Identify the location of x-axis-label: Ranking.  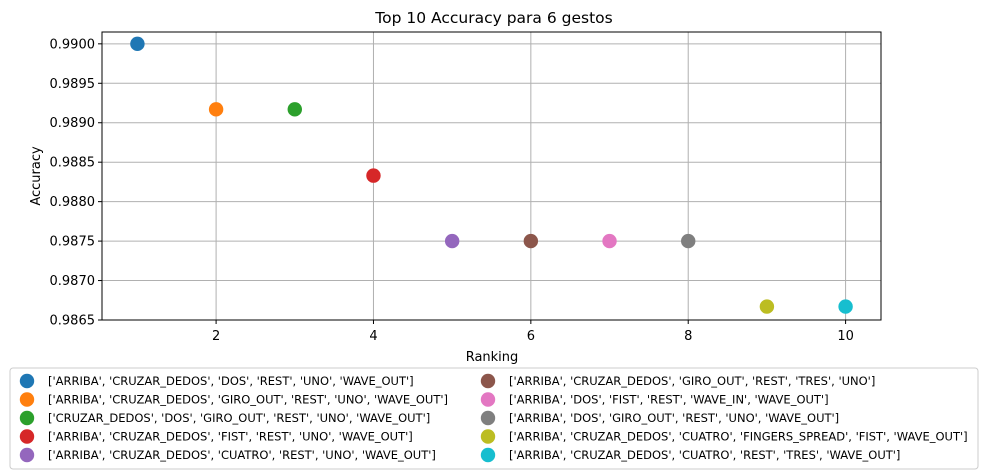
(492, 357).